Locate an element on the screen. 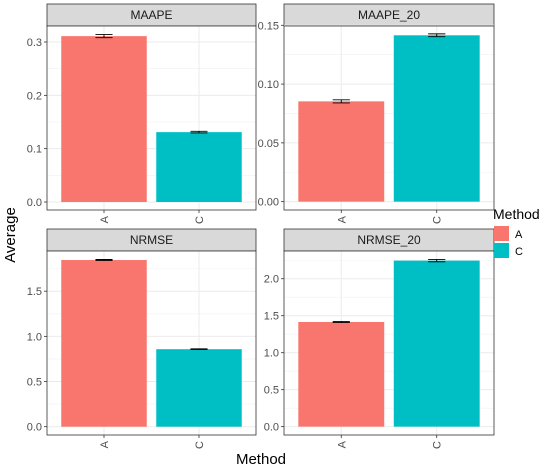 The height and width of the screenshot is (471, 550). facet-title: NRMSE_20 is located at coordinates (389, 240).